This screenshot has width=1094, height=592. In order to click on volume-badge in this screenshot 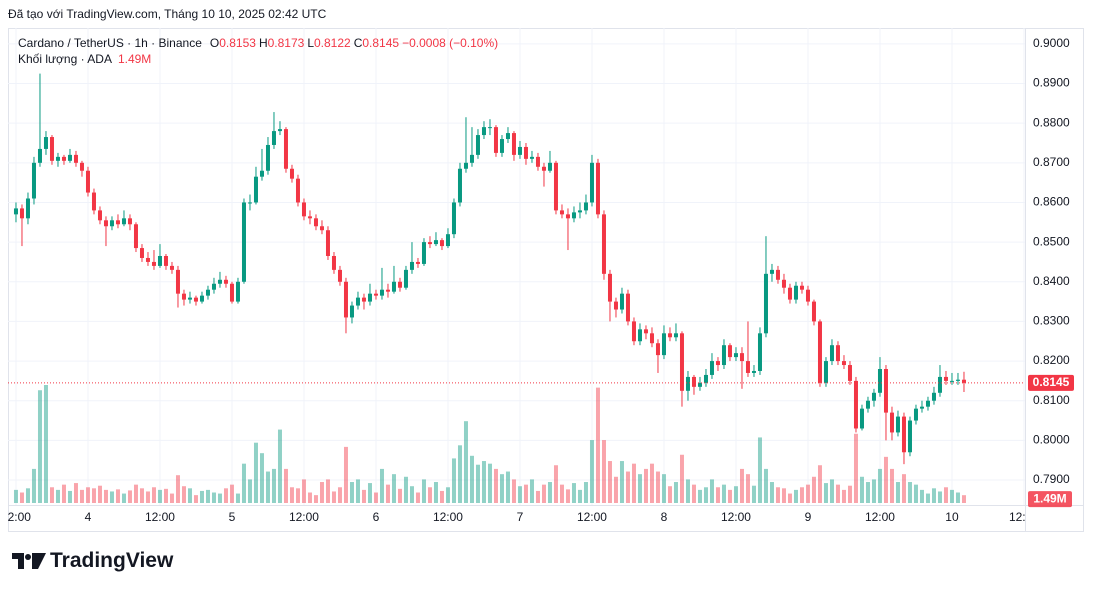, I will do `click(1050, 499)`.